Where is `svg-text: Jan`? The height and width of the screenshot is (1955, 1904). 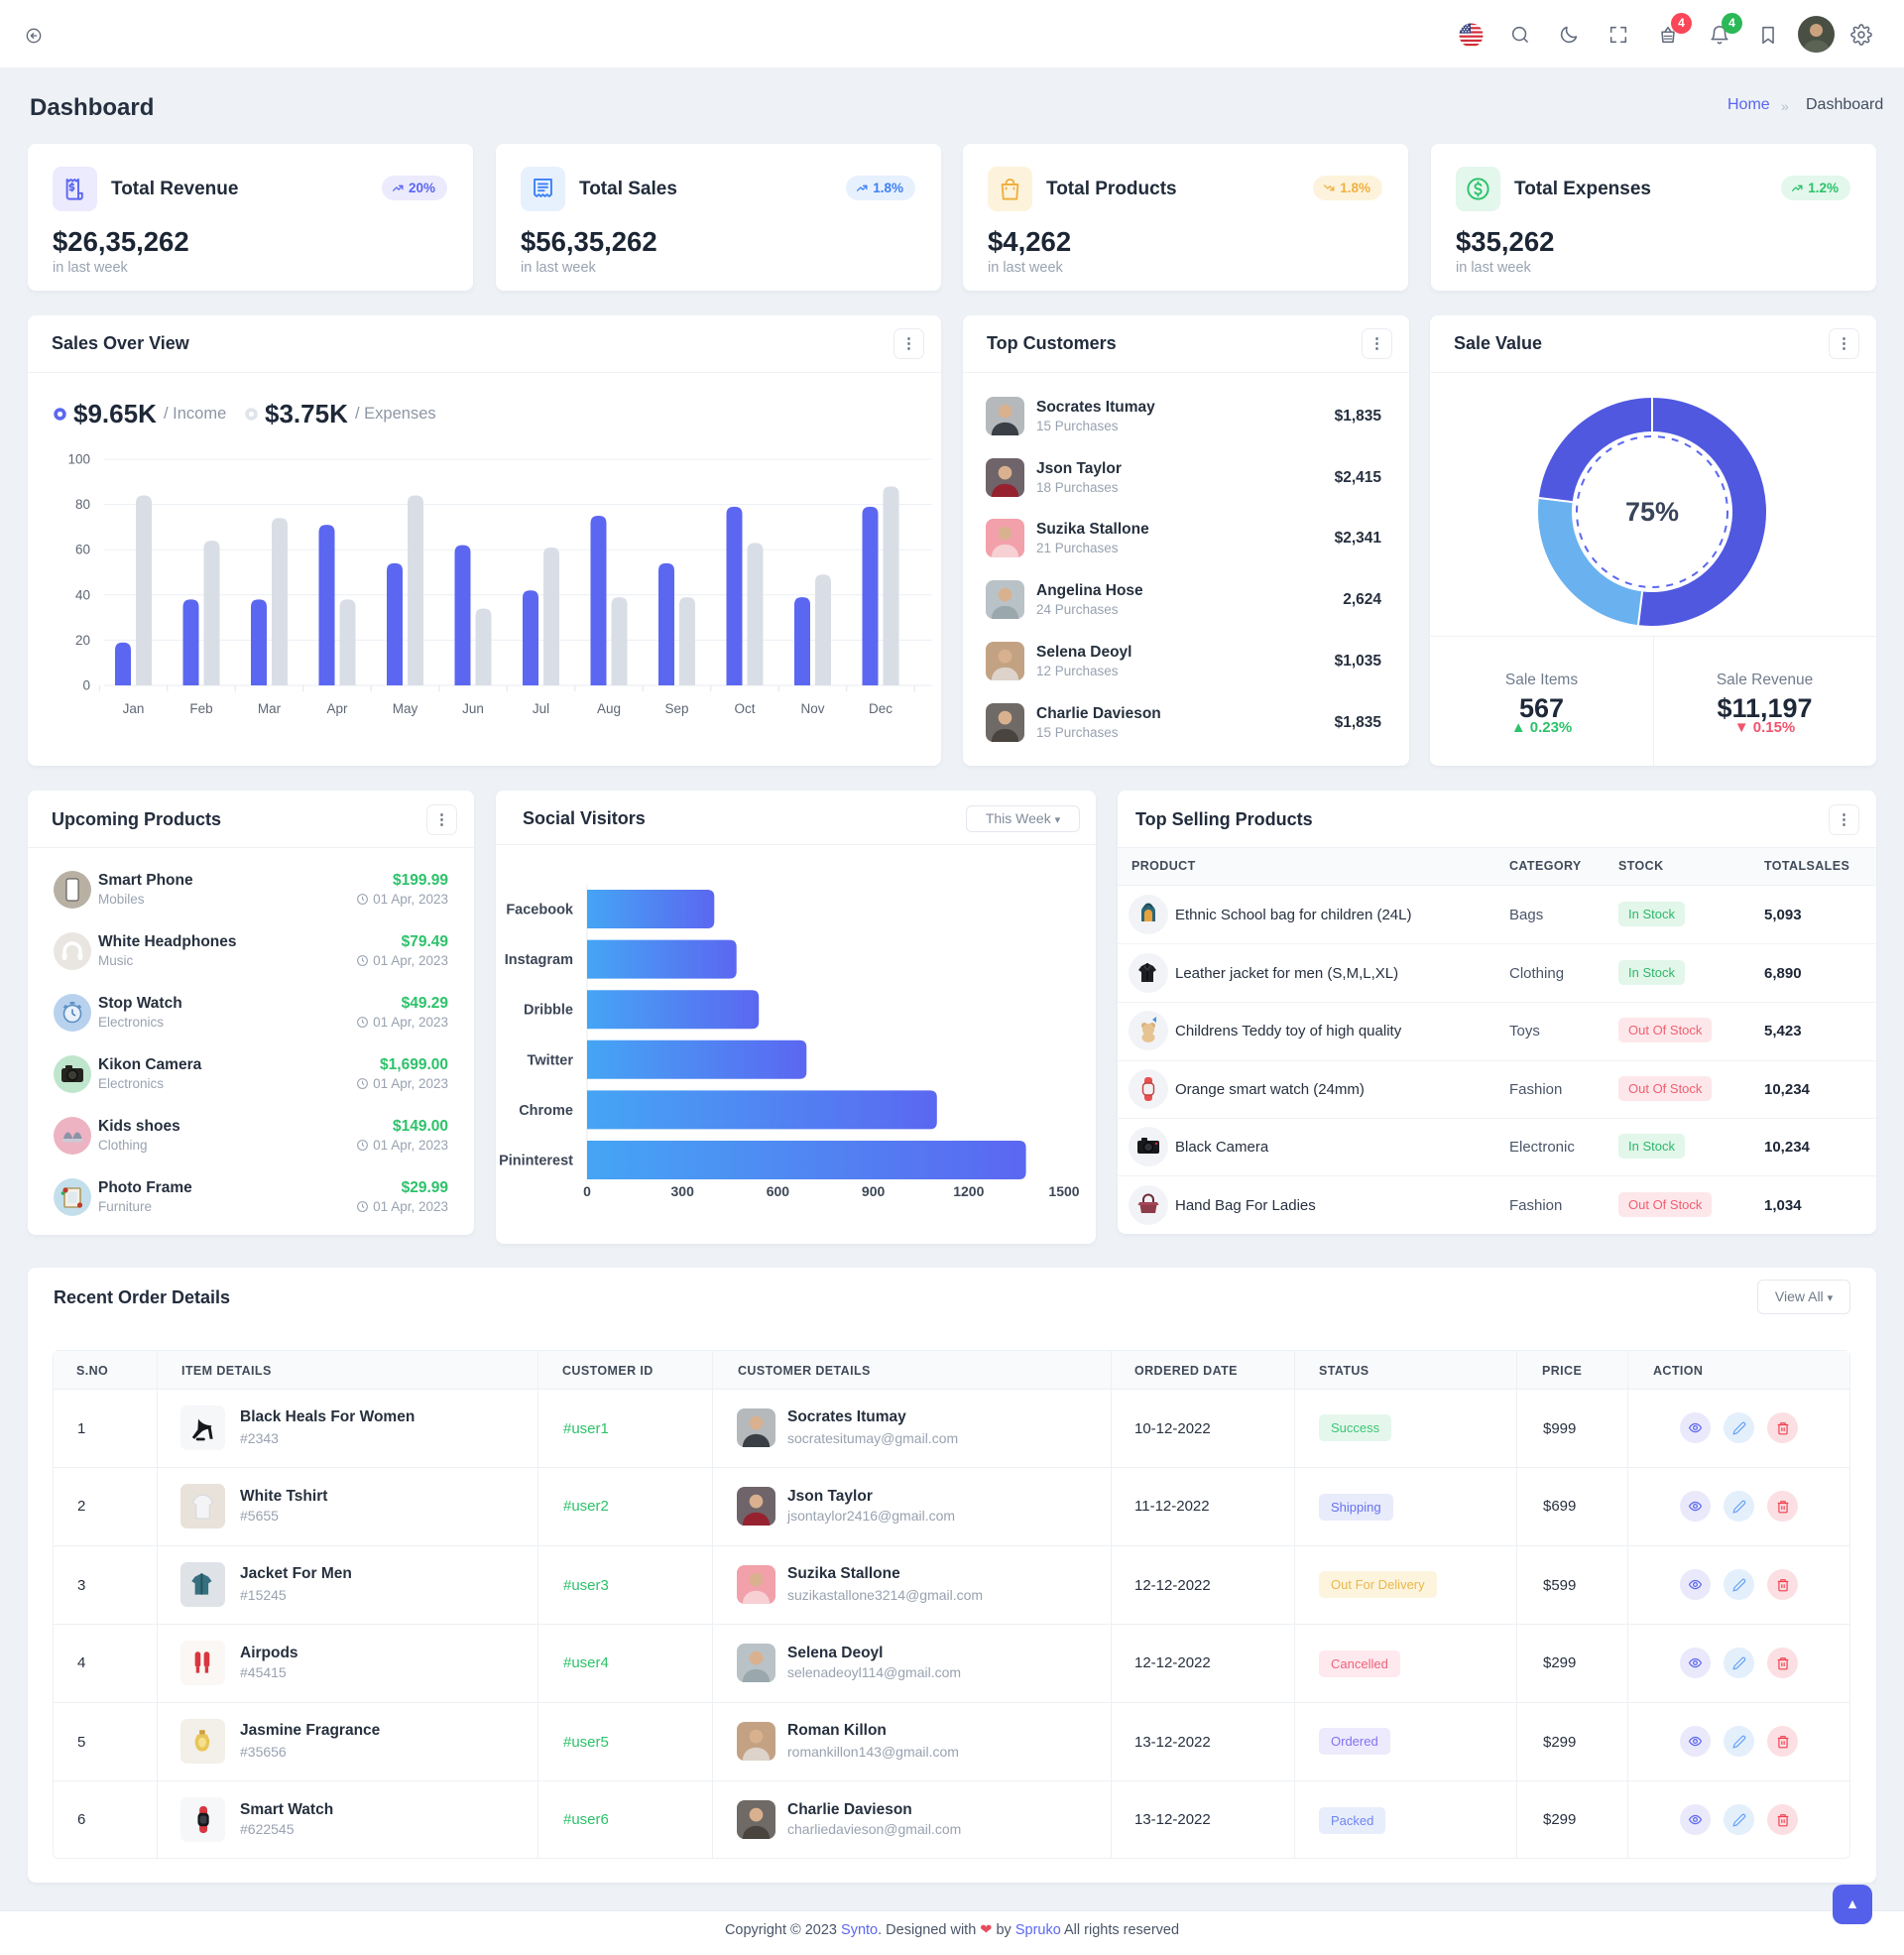 svg-text: Jan is located at coordinates (134, 708).